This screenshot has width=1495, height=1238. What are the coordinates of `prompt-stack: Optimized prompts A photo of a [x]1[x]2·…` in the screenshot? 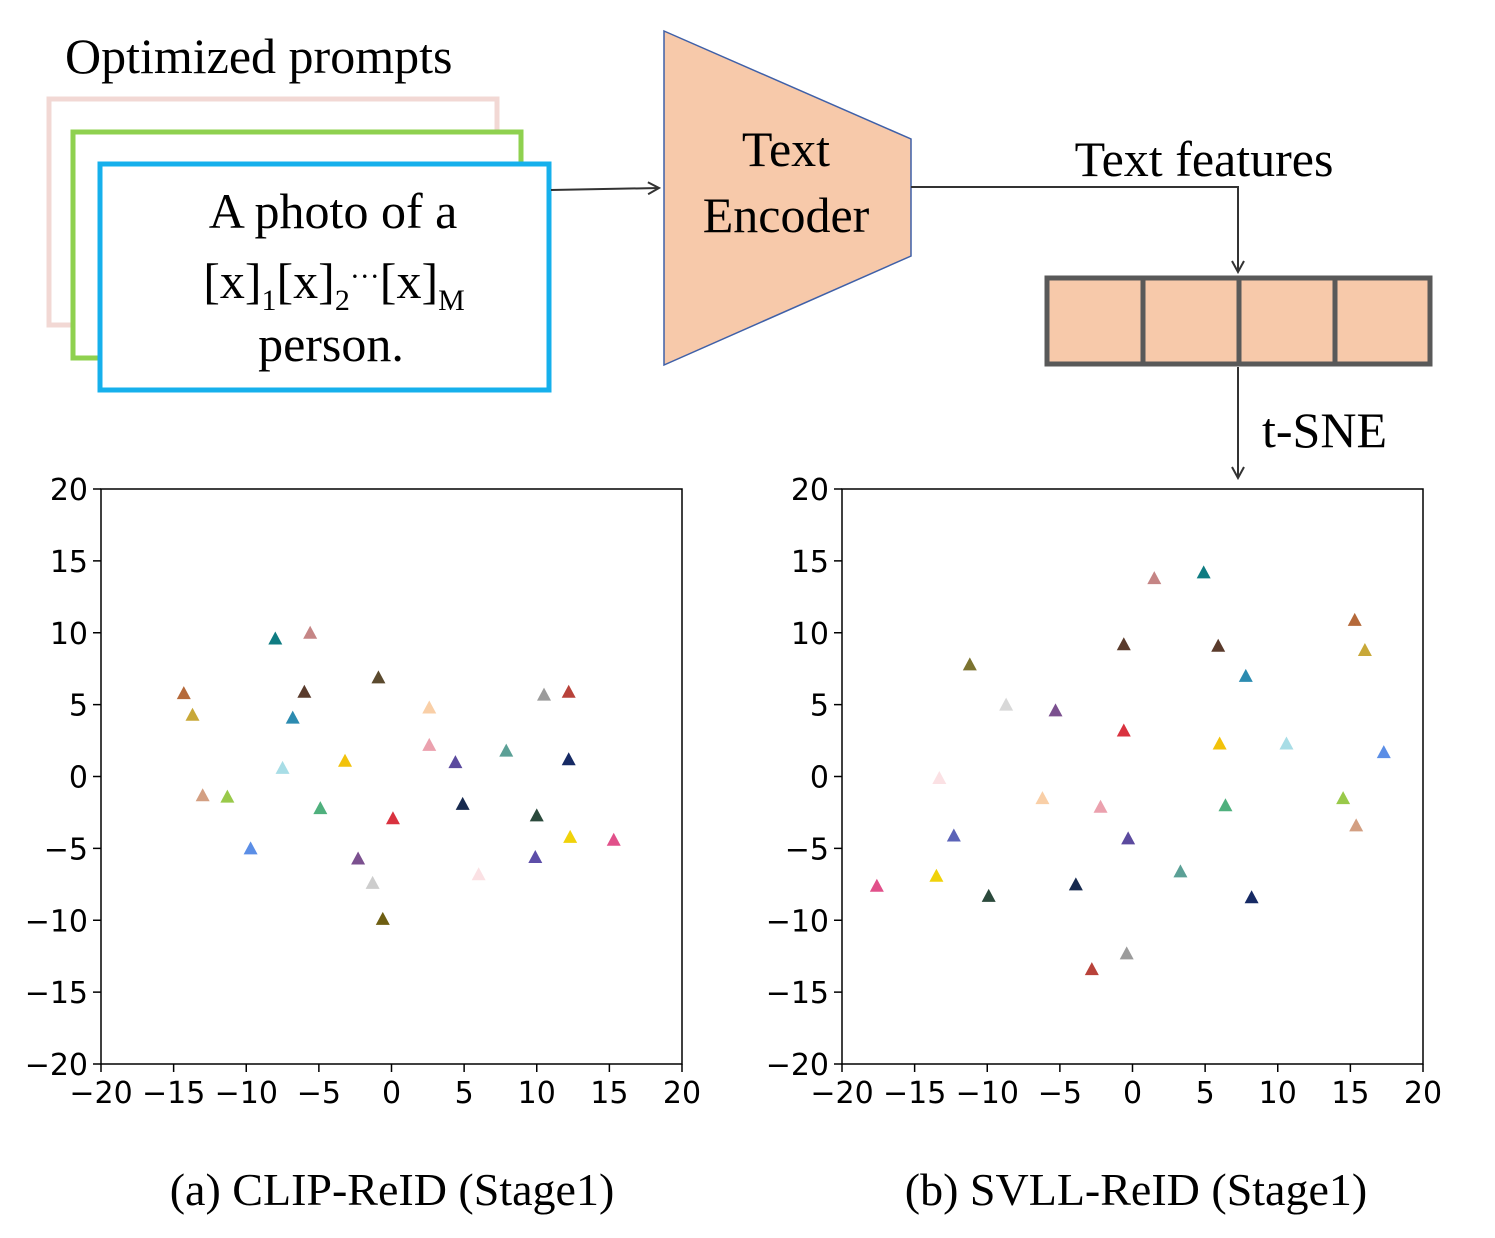 It's located at (299, 209).